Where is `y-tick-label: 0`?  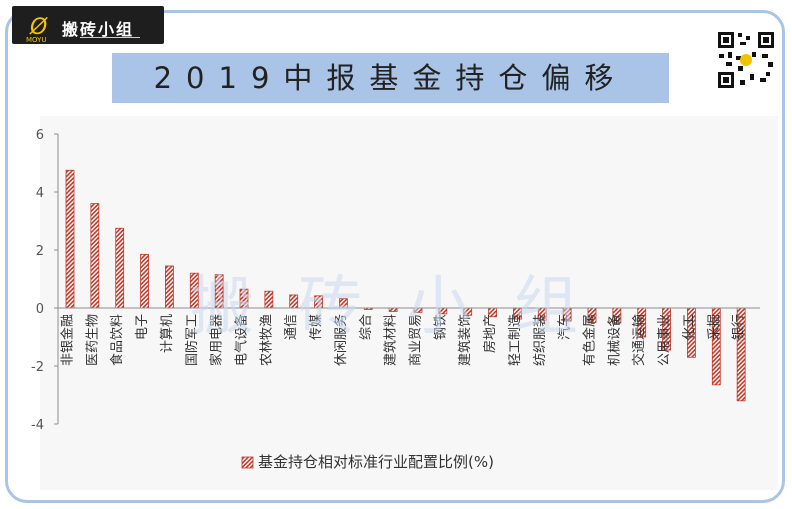
y-tick-label: 0 is located at coordinates (40, 309).